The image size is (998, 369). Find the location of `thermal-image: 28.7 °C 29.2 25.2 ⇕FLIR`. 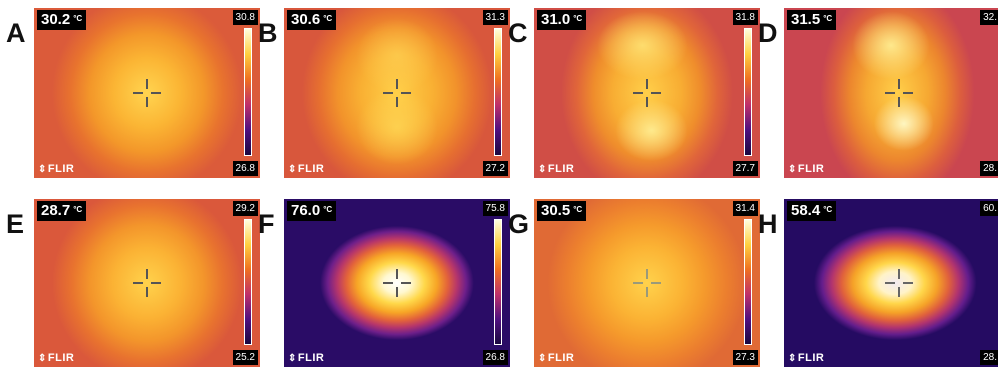

thermal-image: 28.7 °C 29.2 25.2 ⇕FLIR is located at coordinates (147, 283).